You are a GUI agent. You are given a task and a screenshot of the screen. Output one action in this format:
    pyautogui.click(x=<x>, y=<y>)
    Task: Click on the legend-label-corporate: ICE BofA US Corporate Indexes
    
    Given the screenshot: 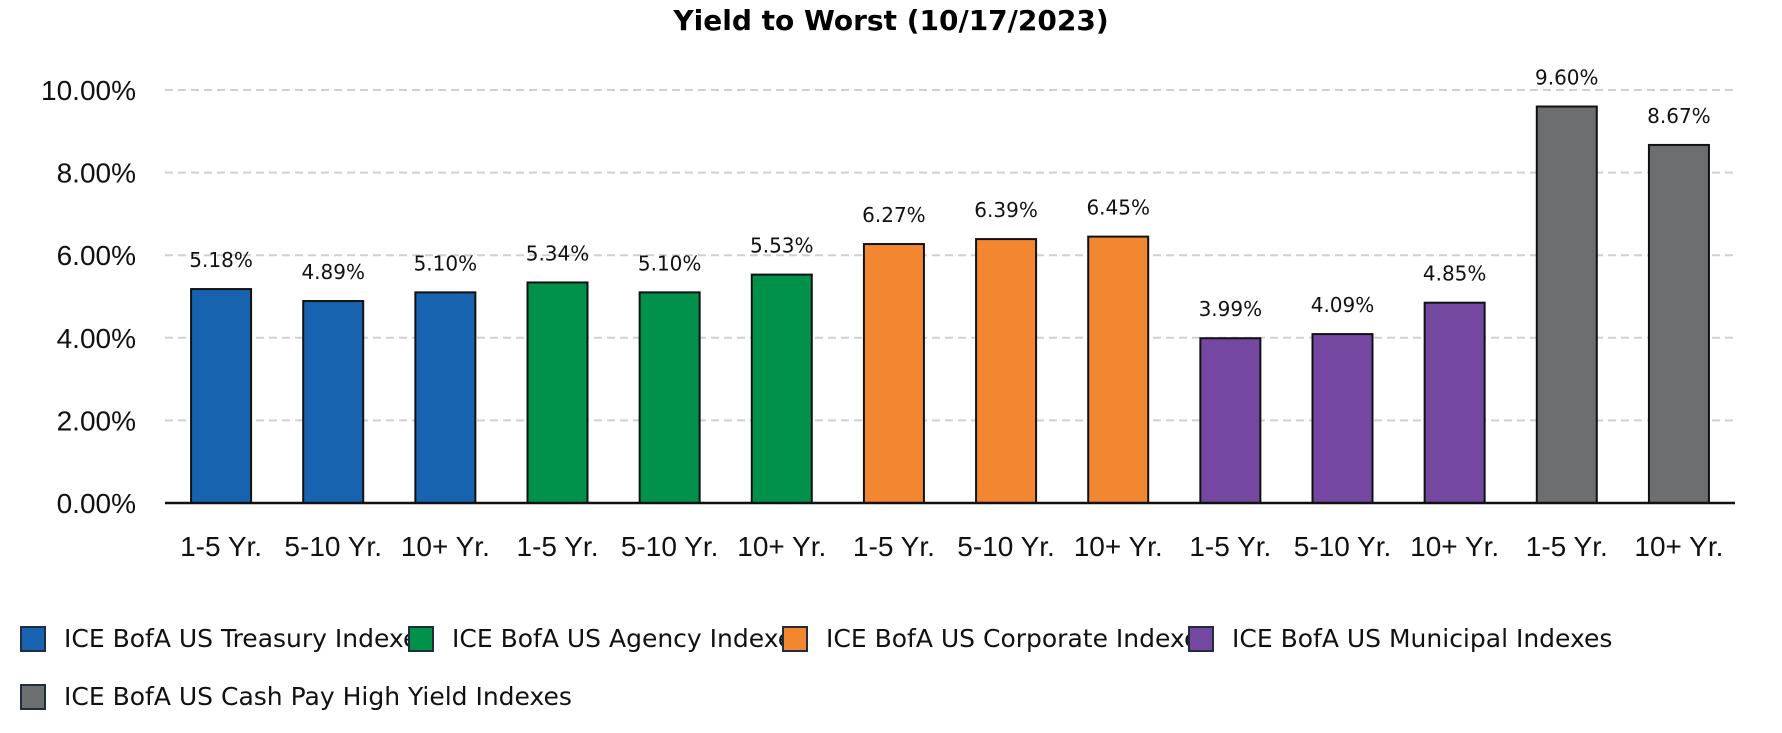 What is the action you would take?
    pyautogui.click(x=1019, y=638)
    